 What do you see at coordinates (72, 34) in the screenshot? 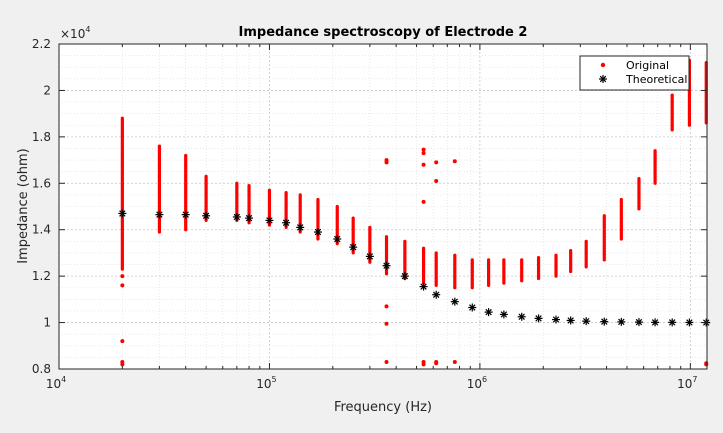
I see `y-multiplier-base: ×10` at bounding box center [72, 34].